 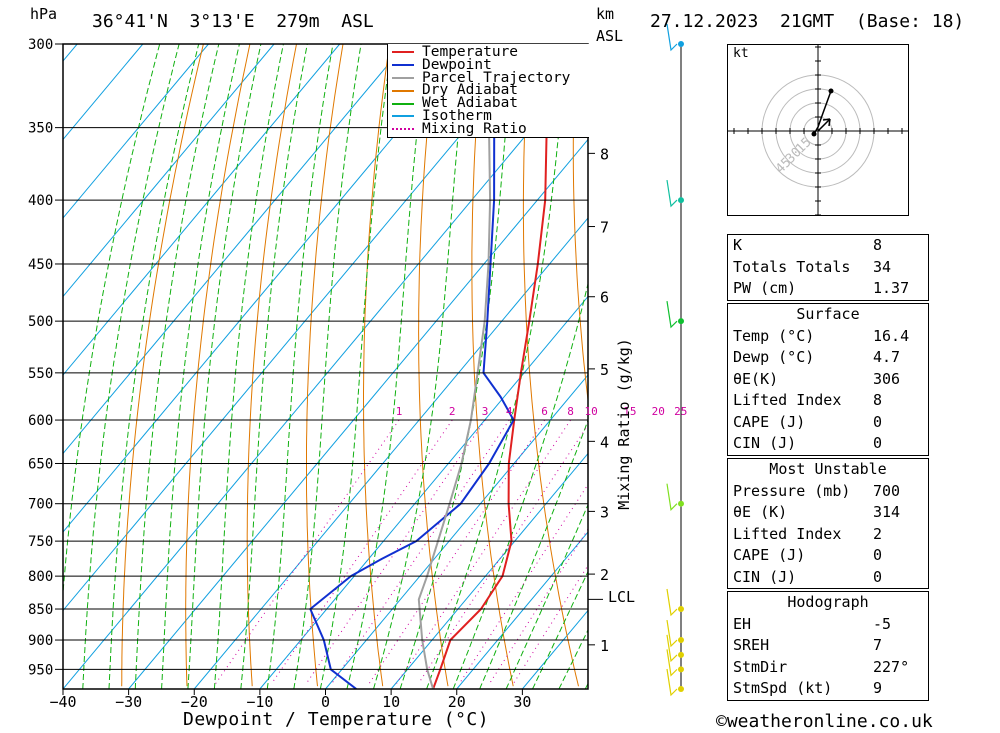 I want to click on legend-entry: Dry Adiabat, so click(x=488, y=90).